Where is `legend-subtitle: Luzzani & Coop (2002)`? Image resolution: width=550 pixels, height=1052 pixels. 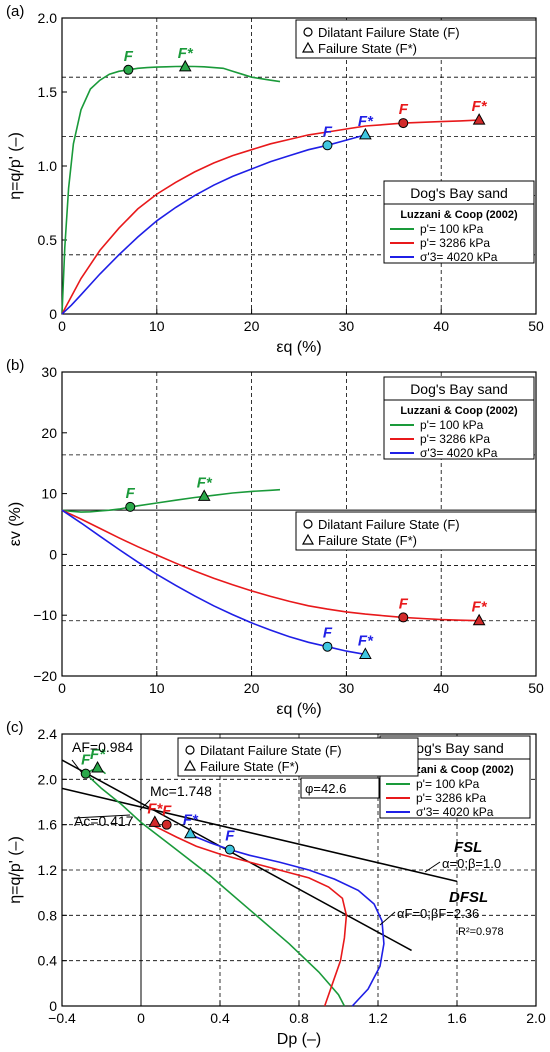
legend-subtitle: Luzzani & Coop (2002) is located at coordinates (459, 411).